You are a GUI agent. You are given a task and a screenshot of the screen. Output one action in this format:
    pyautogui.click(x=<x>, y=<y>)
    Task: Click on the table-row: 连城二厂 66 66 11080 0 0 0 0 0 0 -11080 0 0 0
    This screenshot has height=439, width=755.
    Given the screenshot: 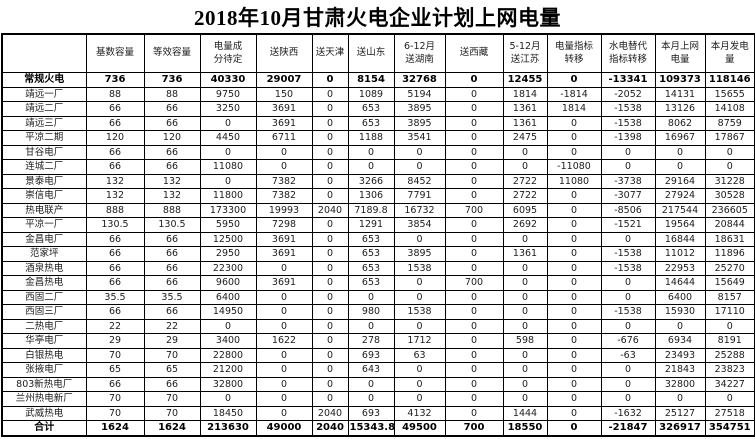 What is the action you would take?
    pyautogui.click(x=378, y=167)
    